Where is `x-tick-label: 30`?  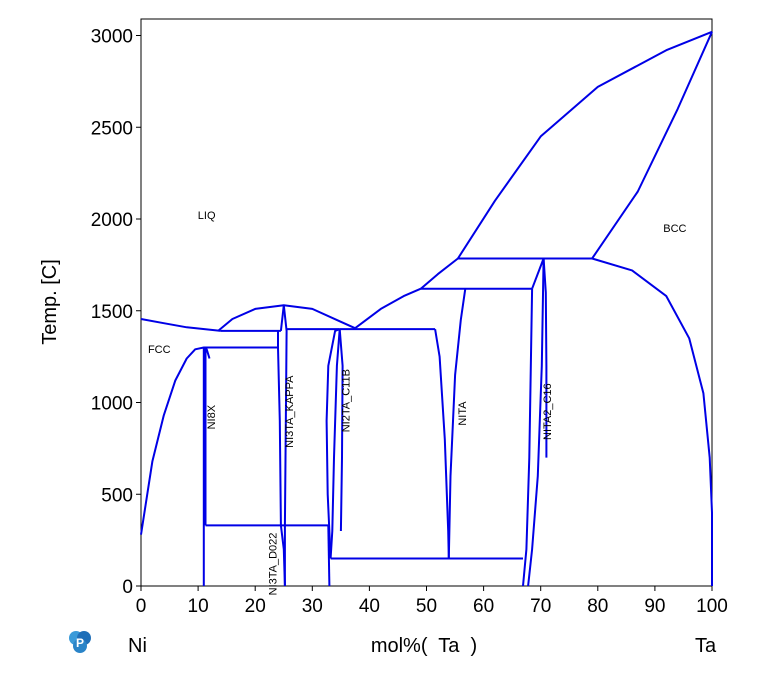 x-tick-label: 30 is located at coordinates (312, 606).